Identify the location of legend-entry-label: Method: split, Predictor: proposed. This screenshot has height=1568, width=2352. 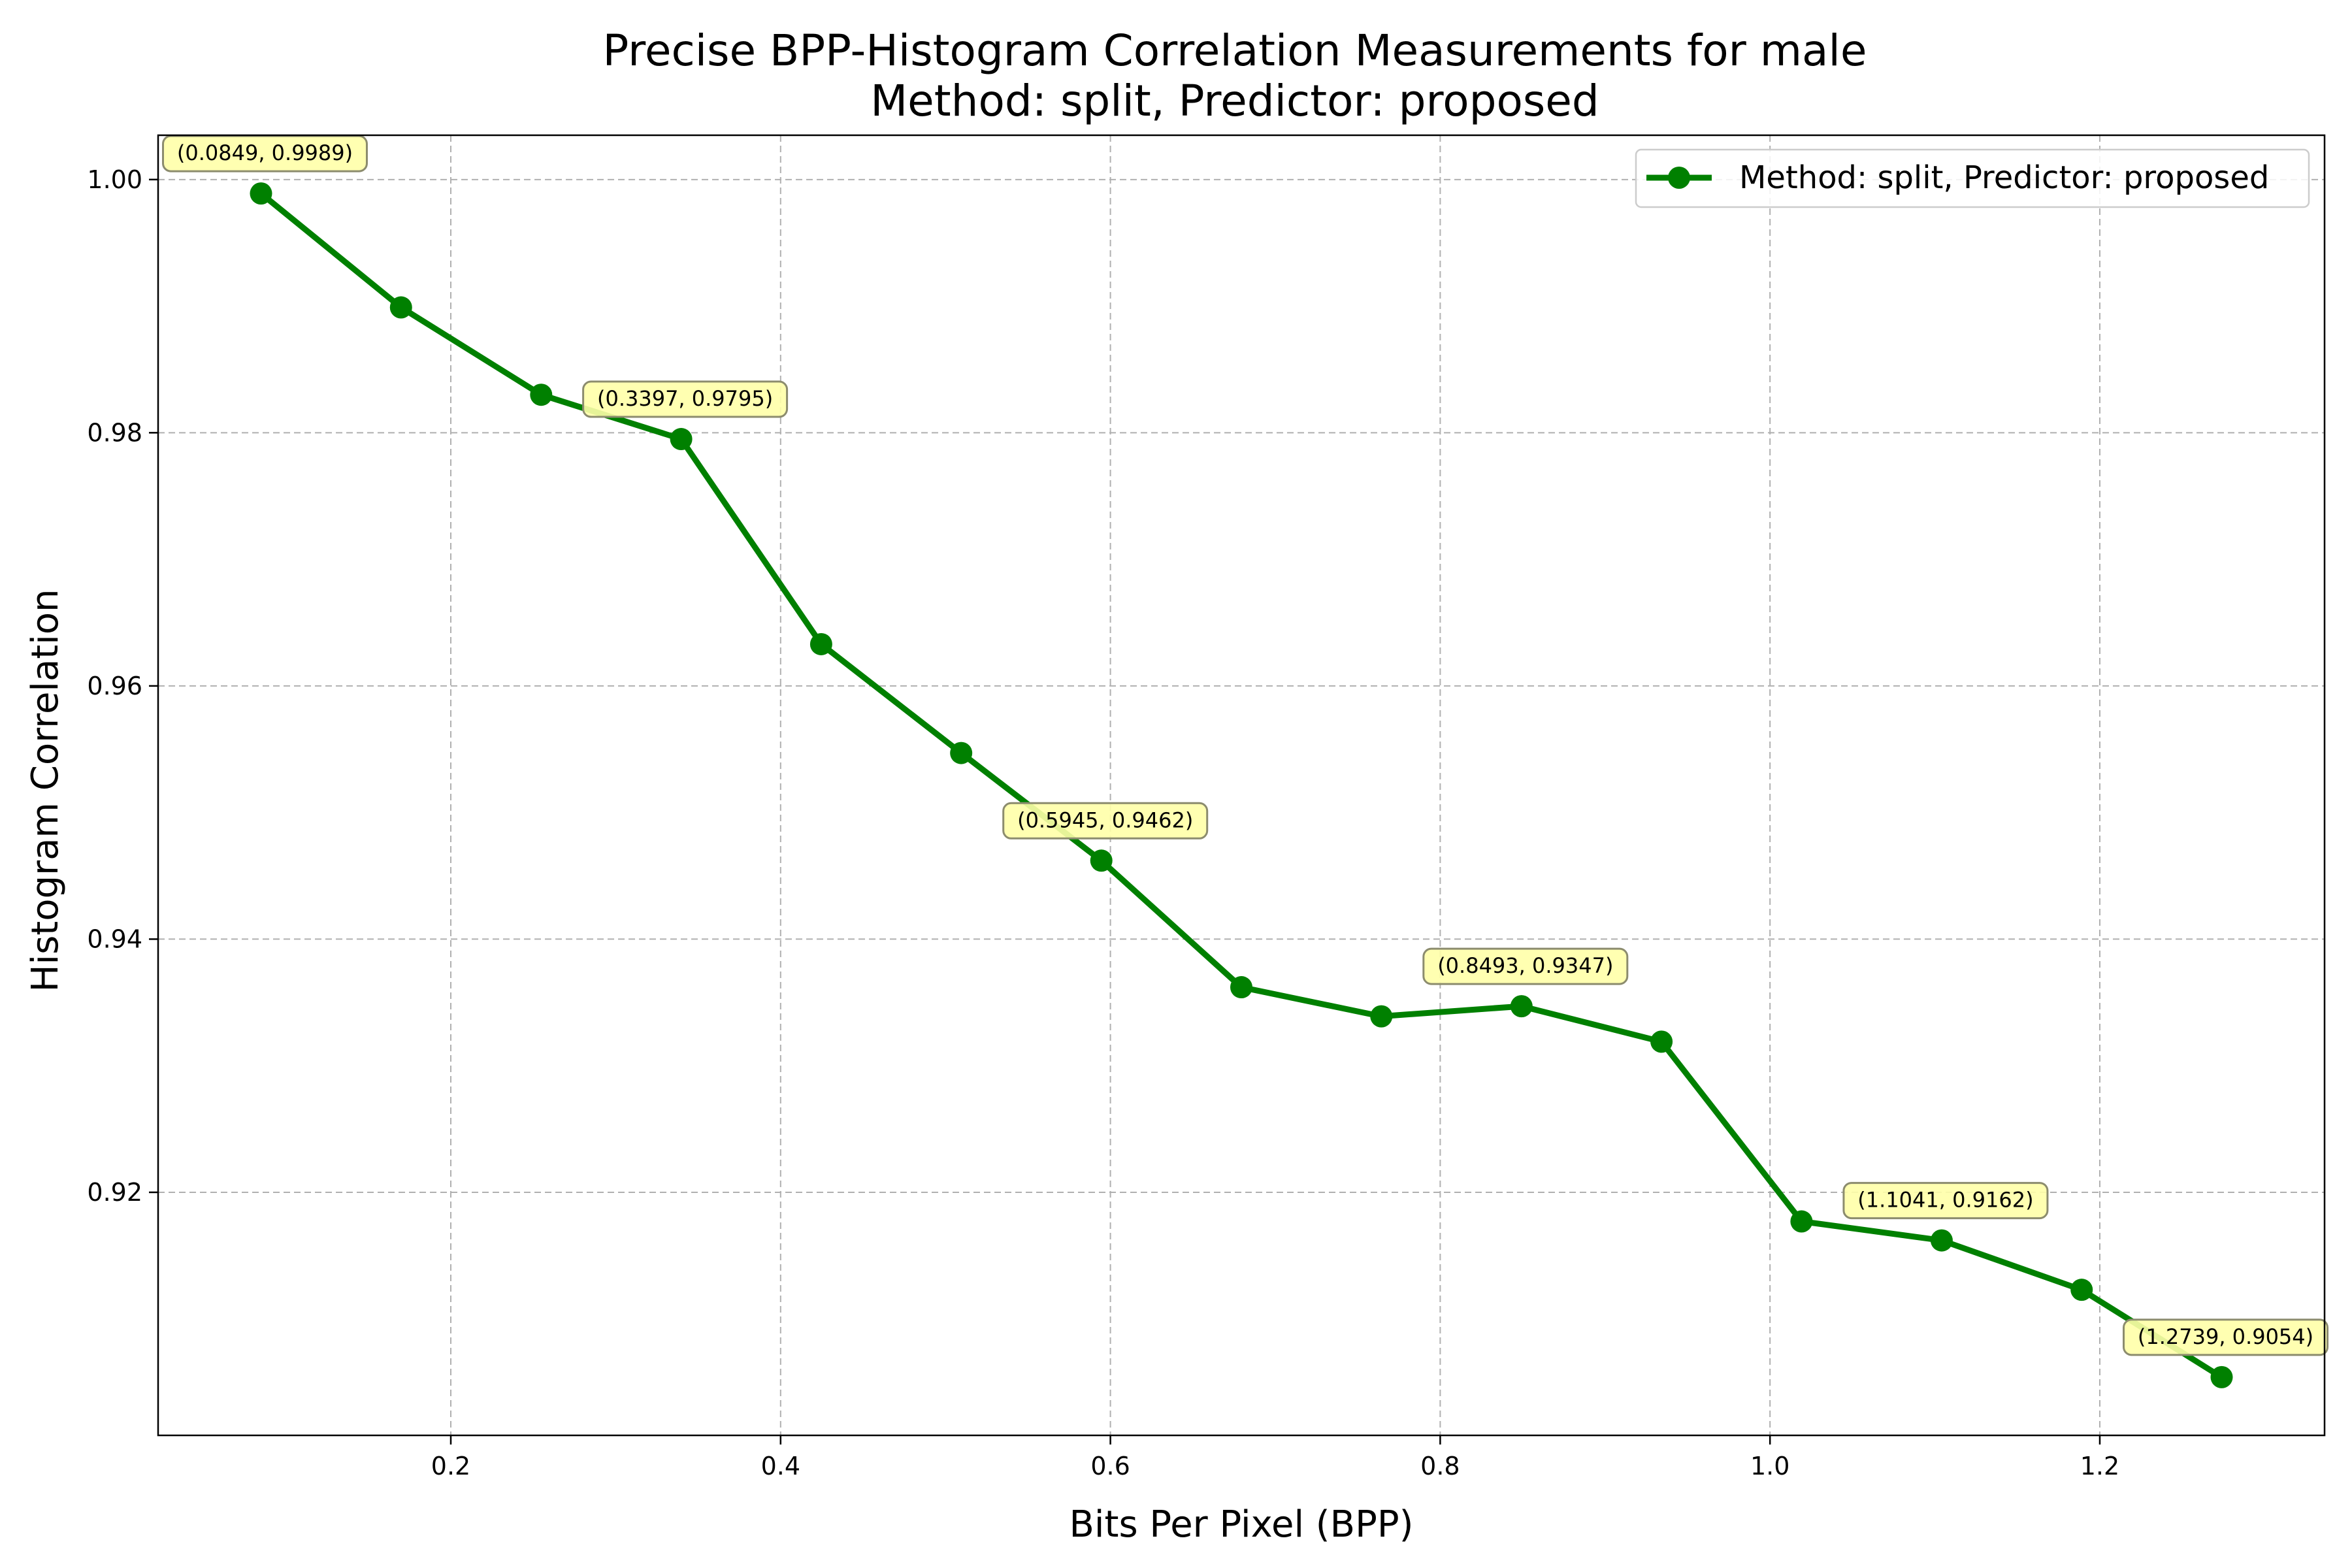
(2004, 177).